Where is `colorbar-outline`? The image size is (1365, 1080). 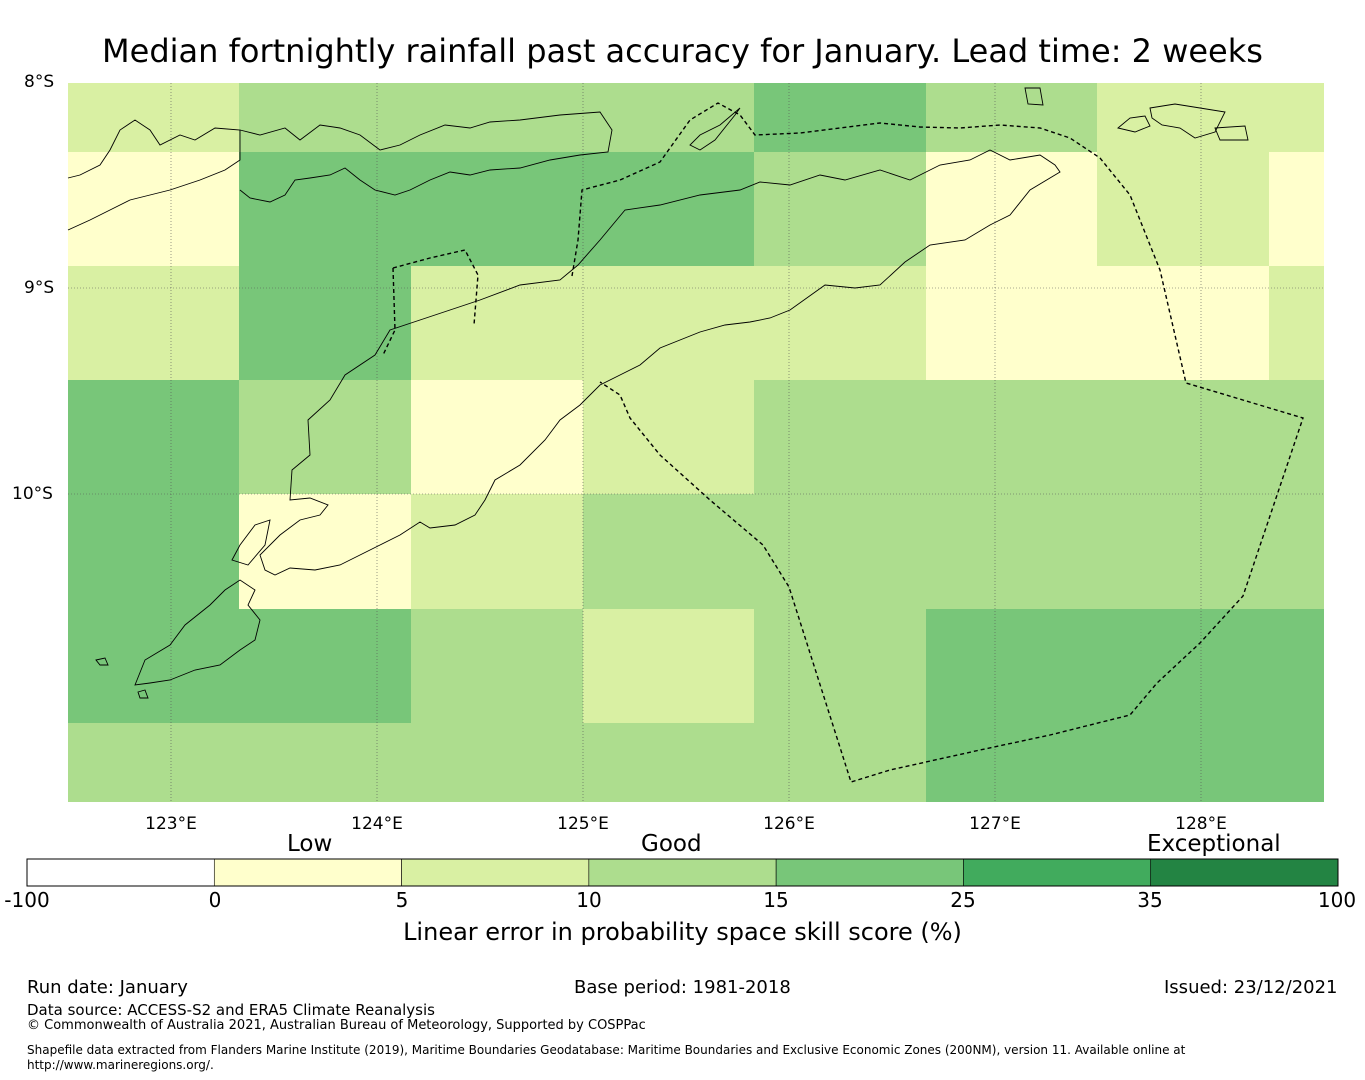 colorbar-outline is located at coordinates (682, 872).